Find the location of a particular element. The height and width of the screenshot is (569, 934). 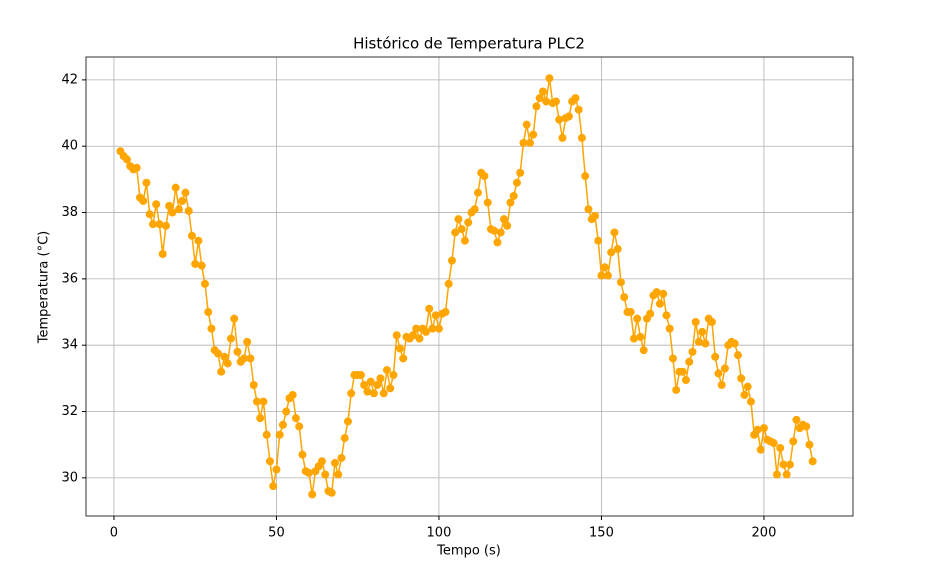

y-tick-label: 30 is located at coordinates (69, 477).